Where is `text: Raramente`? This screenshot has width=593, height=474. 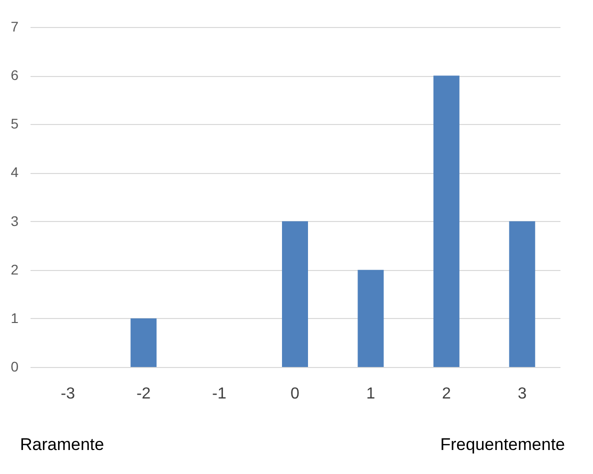
text: Raramente is located at coordinates (62, 444).